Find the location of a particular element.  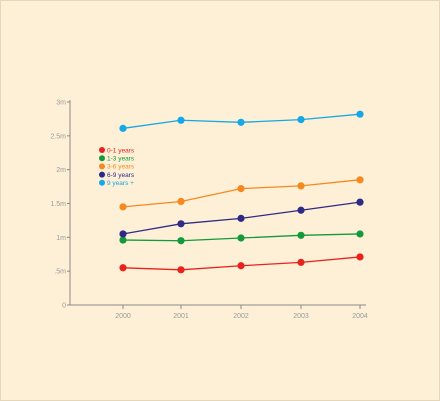

x-tick-label: 2002 is located at coordinates (241, 316).